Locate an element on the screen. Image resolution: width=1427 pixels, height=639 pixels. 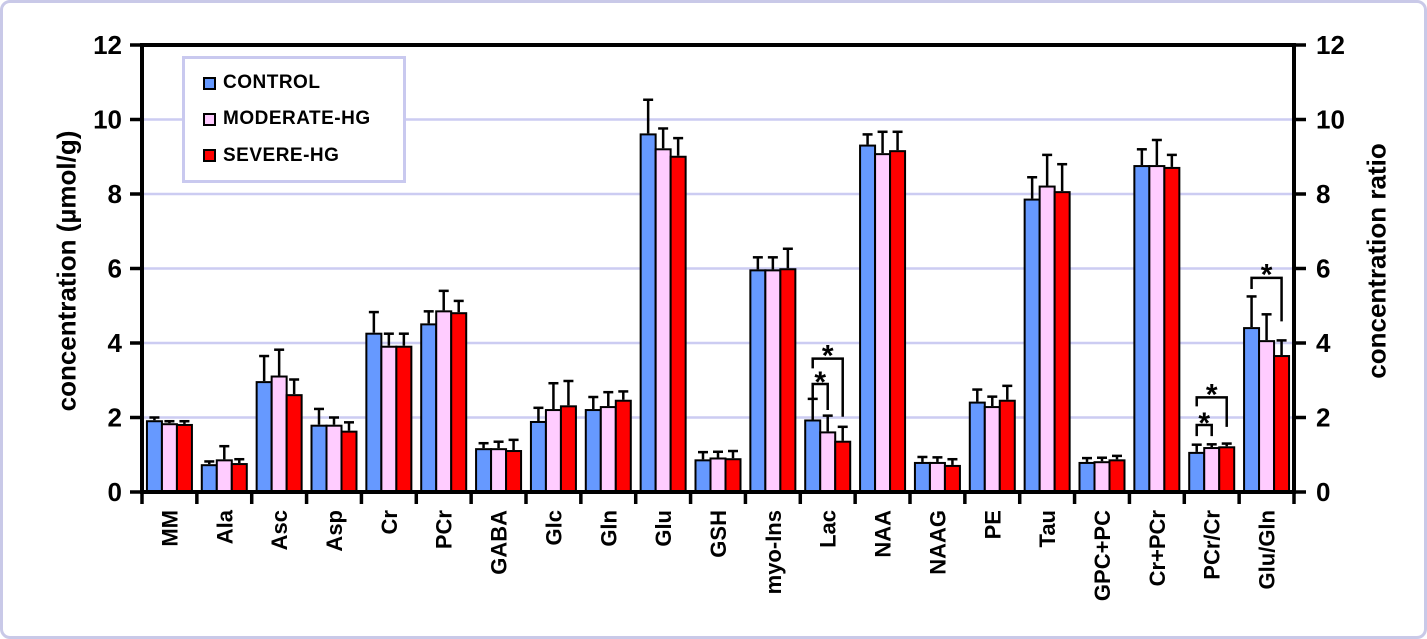
right-tick-label: 8 is located at coordinates (1323, 194).